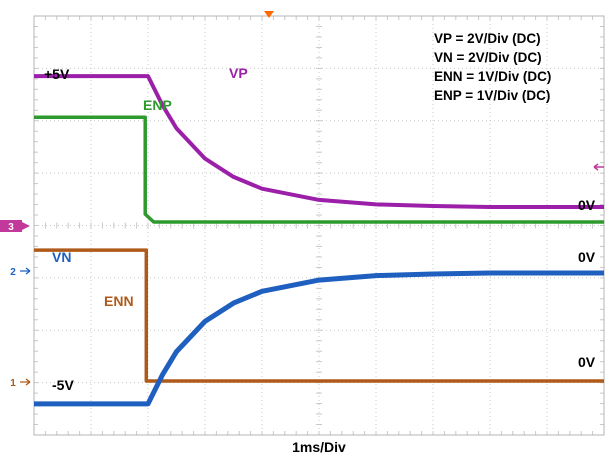 The image size is (605, 461). I want to click on level-zero-vp: 0V, so click(587, 205).